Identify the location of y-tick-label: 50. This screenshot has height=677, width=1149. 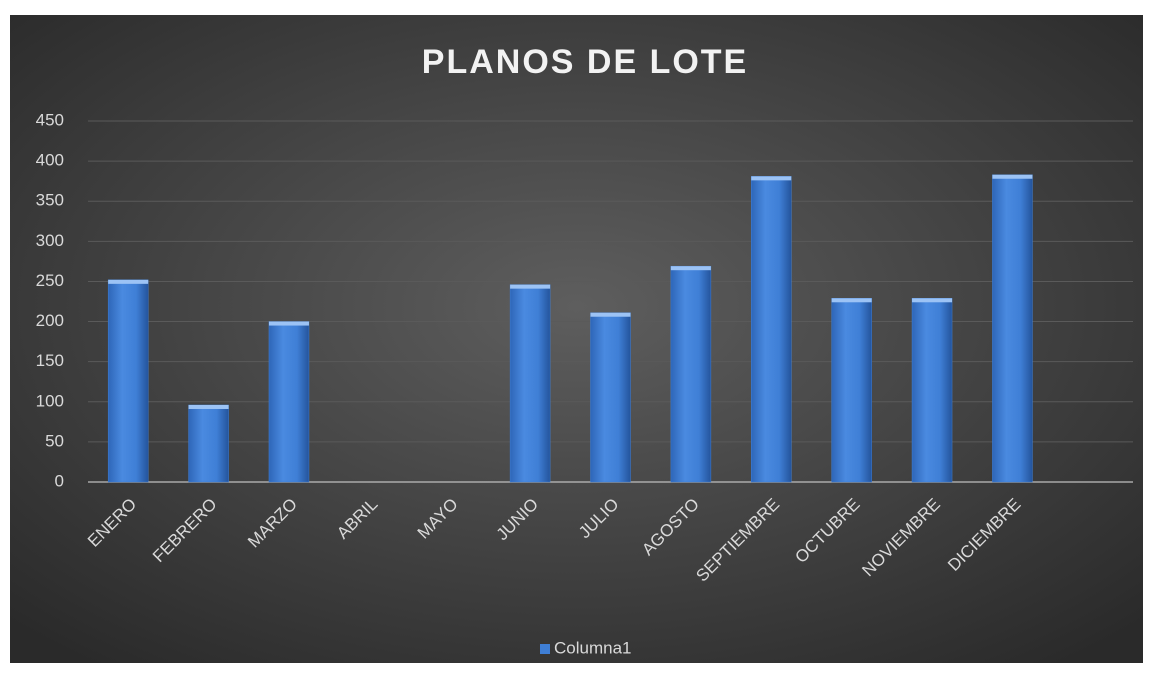
(54, 440).